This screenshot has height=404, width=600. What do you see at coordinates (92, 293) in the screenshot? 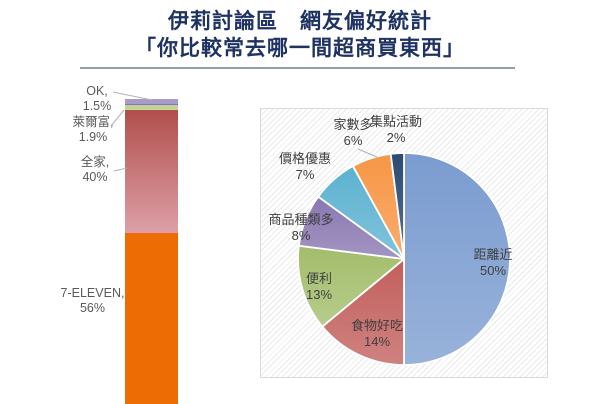
I see `bar-label-7eleven-name: 7-ELEVEN,` at bounding box center [92, 293].